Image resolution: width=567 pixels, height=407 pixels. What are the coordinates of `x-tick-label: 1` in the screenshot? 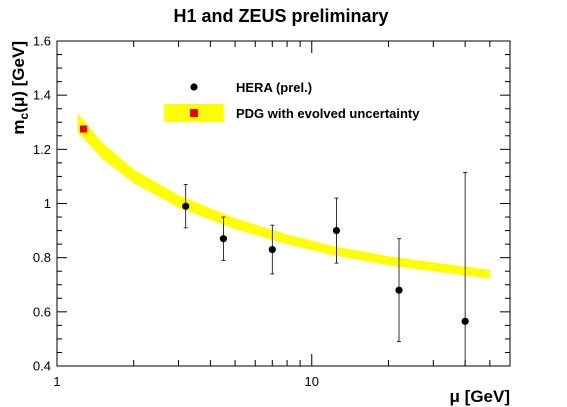 It's located at (56, 381).